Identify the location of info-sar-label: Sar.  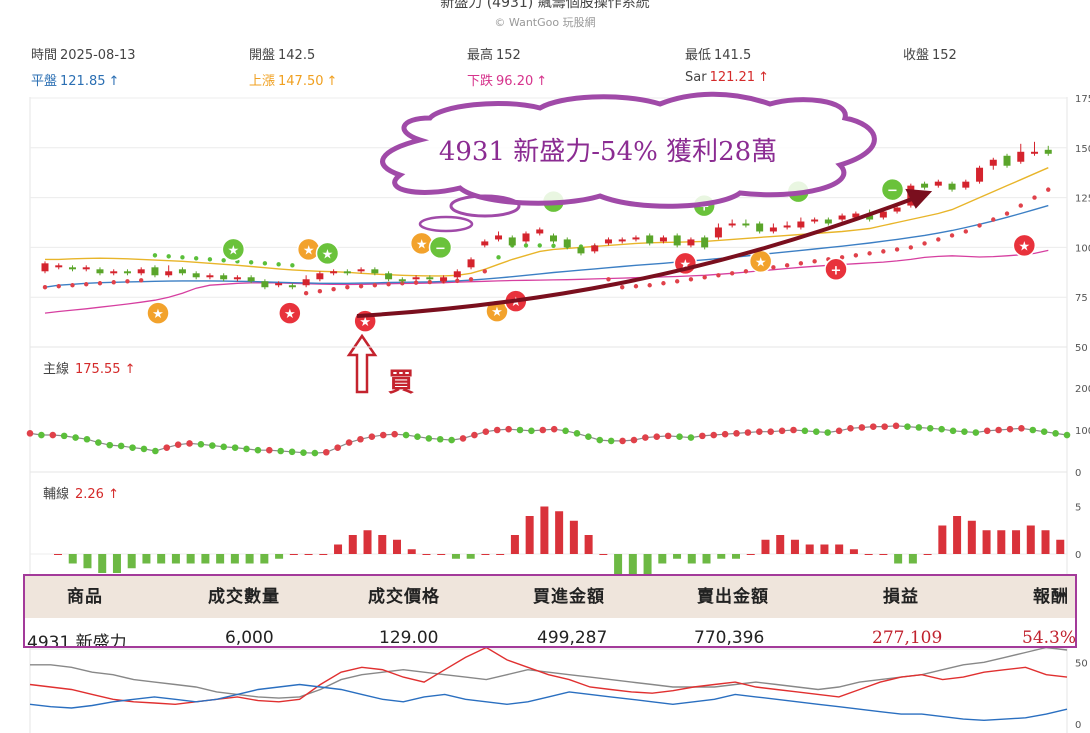
(696, 77).